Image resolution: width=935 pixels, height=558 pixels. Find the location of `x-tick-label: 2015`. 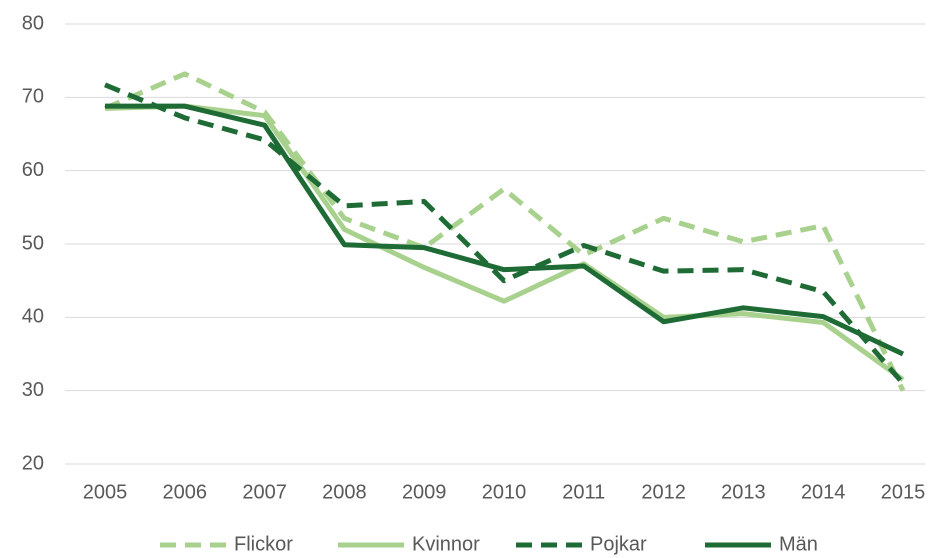

x-tick-label: 2015 is located at coordinates (903, 492).